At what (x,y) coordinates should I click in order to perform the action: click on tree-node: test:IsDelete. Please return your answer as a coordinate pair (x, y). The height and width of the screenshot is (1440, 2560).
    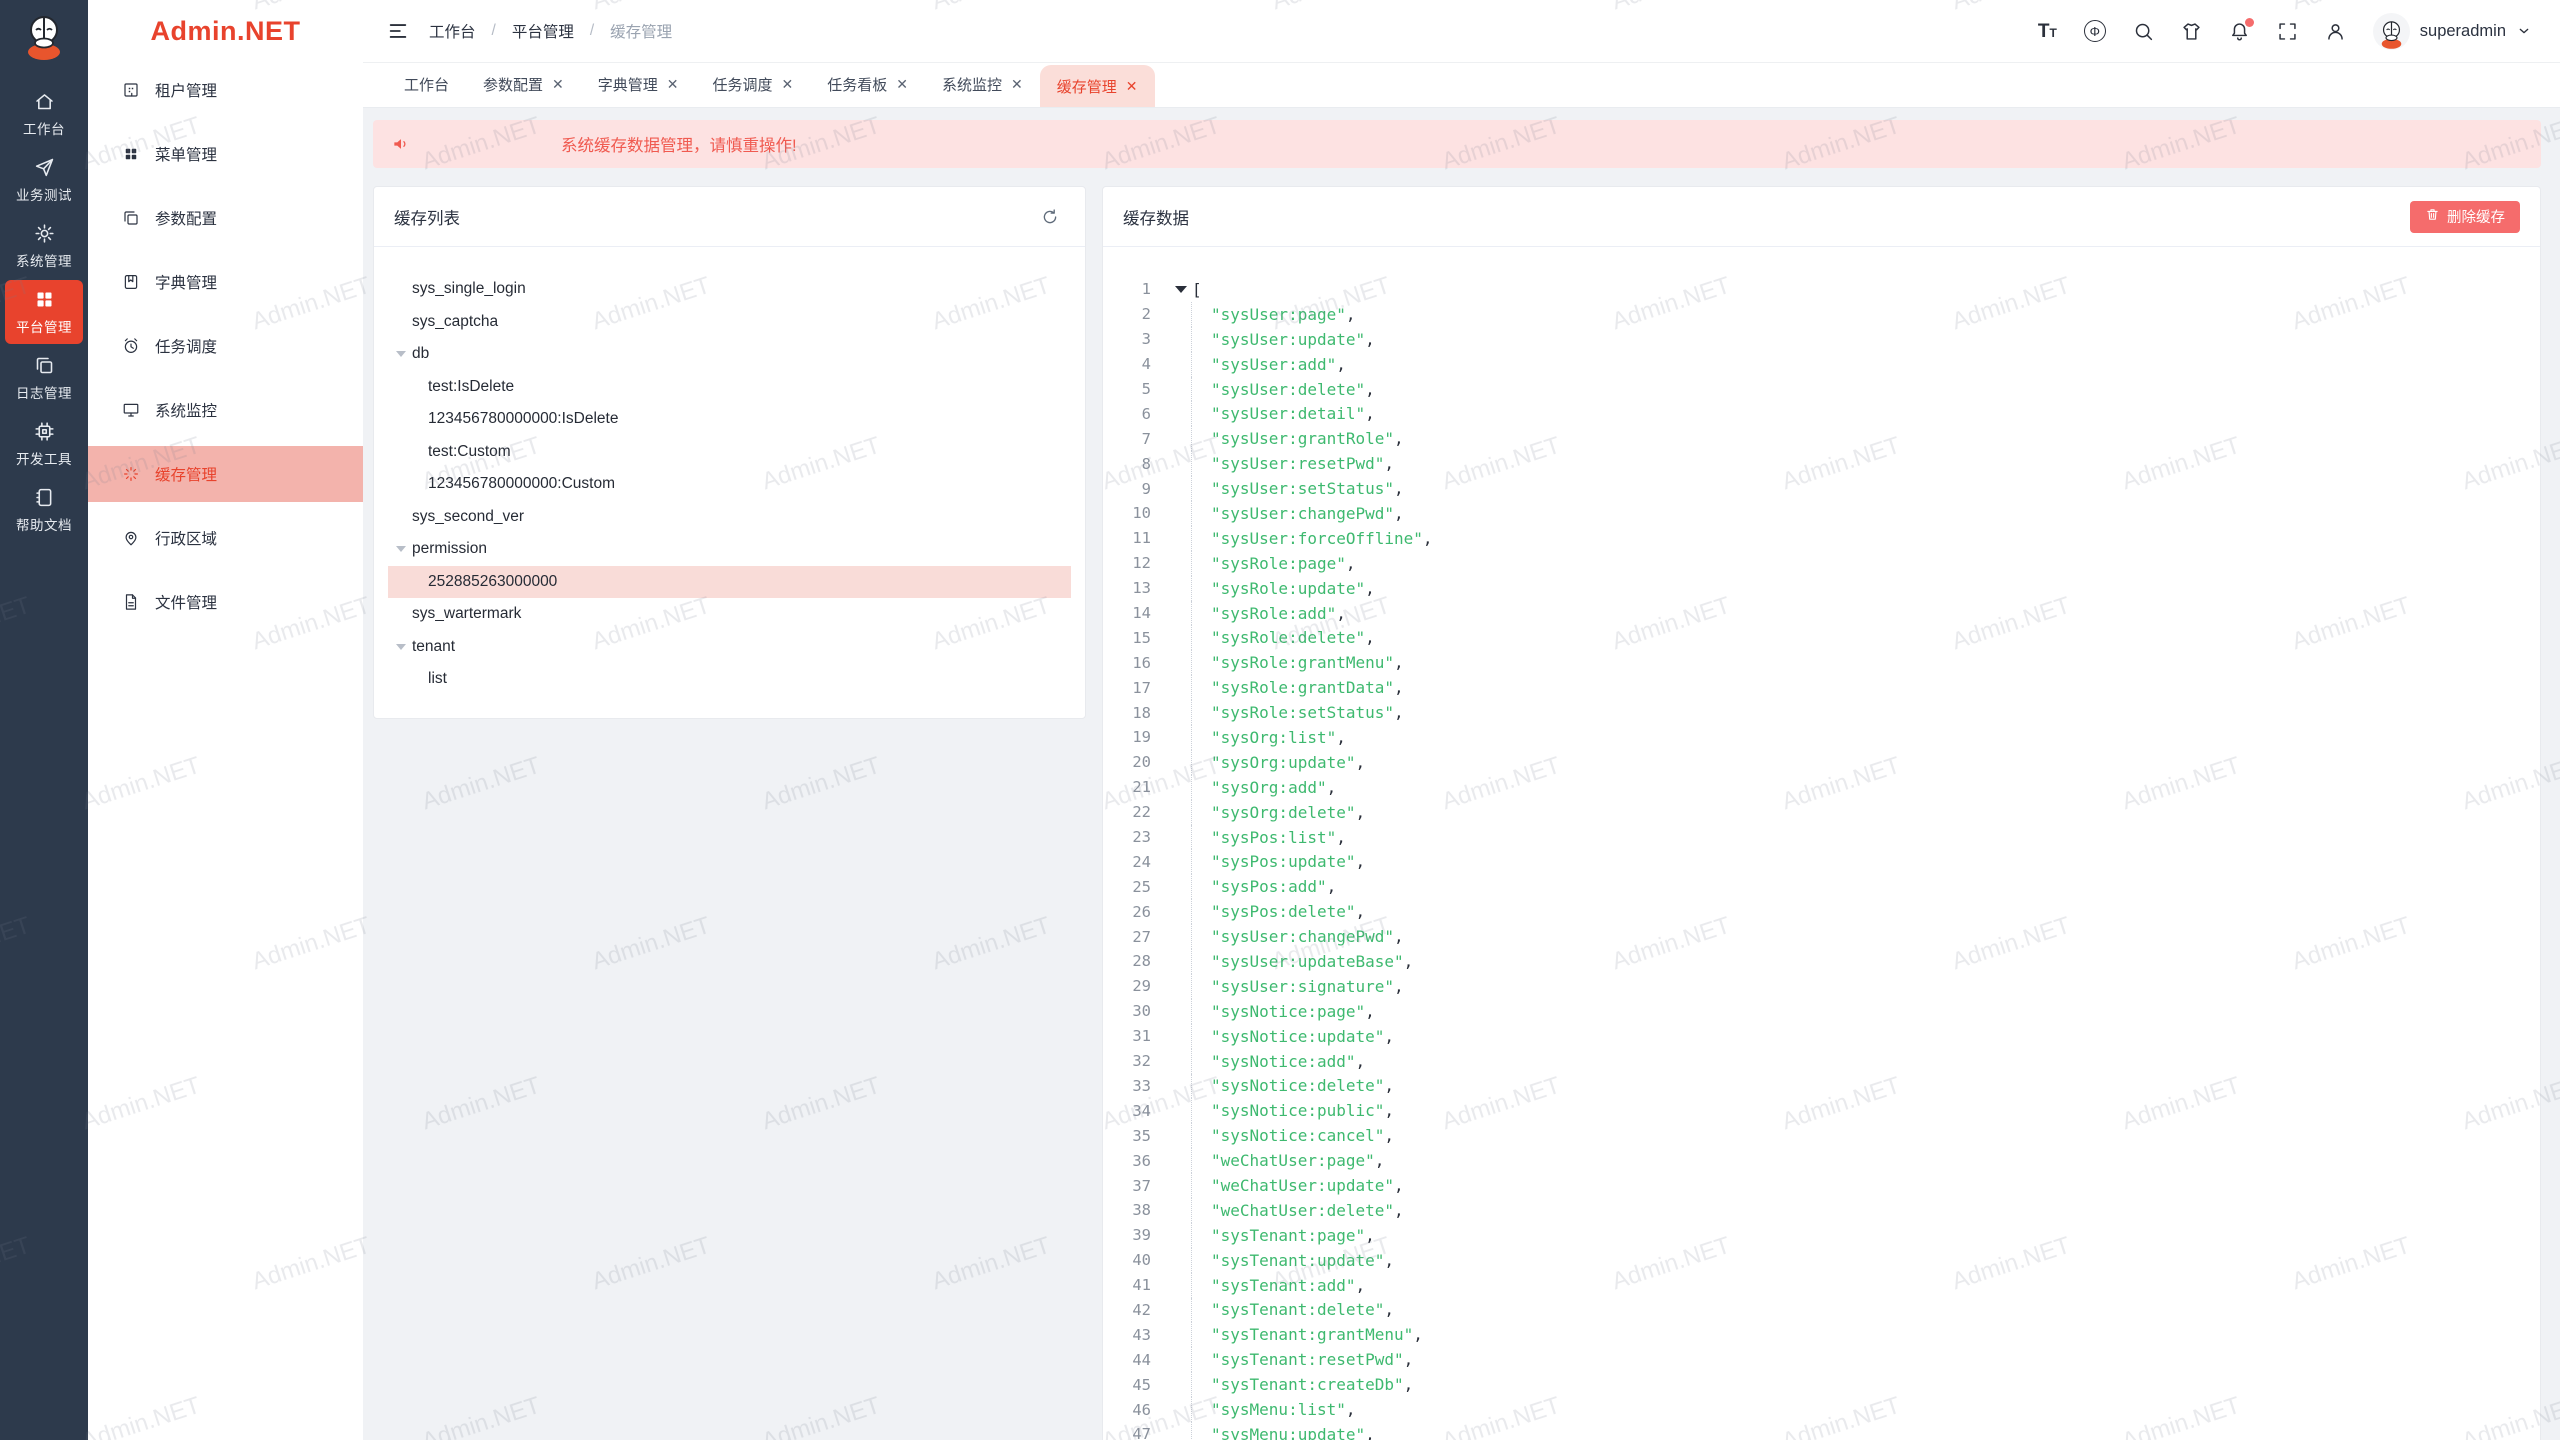
    Looking at the image, I should click on (729, 387).